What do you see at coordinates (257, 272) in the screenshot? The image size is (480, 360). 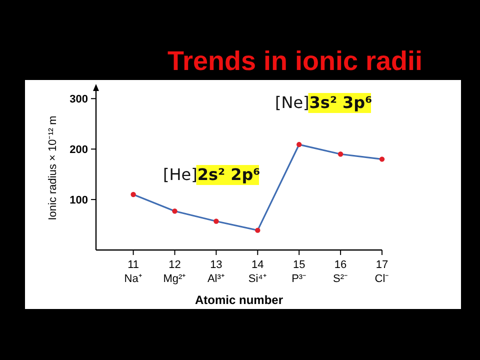 I see `x-tick-label: 14 Si⁴⁺` at bounding box center [257, 272].